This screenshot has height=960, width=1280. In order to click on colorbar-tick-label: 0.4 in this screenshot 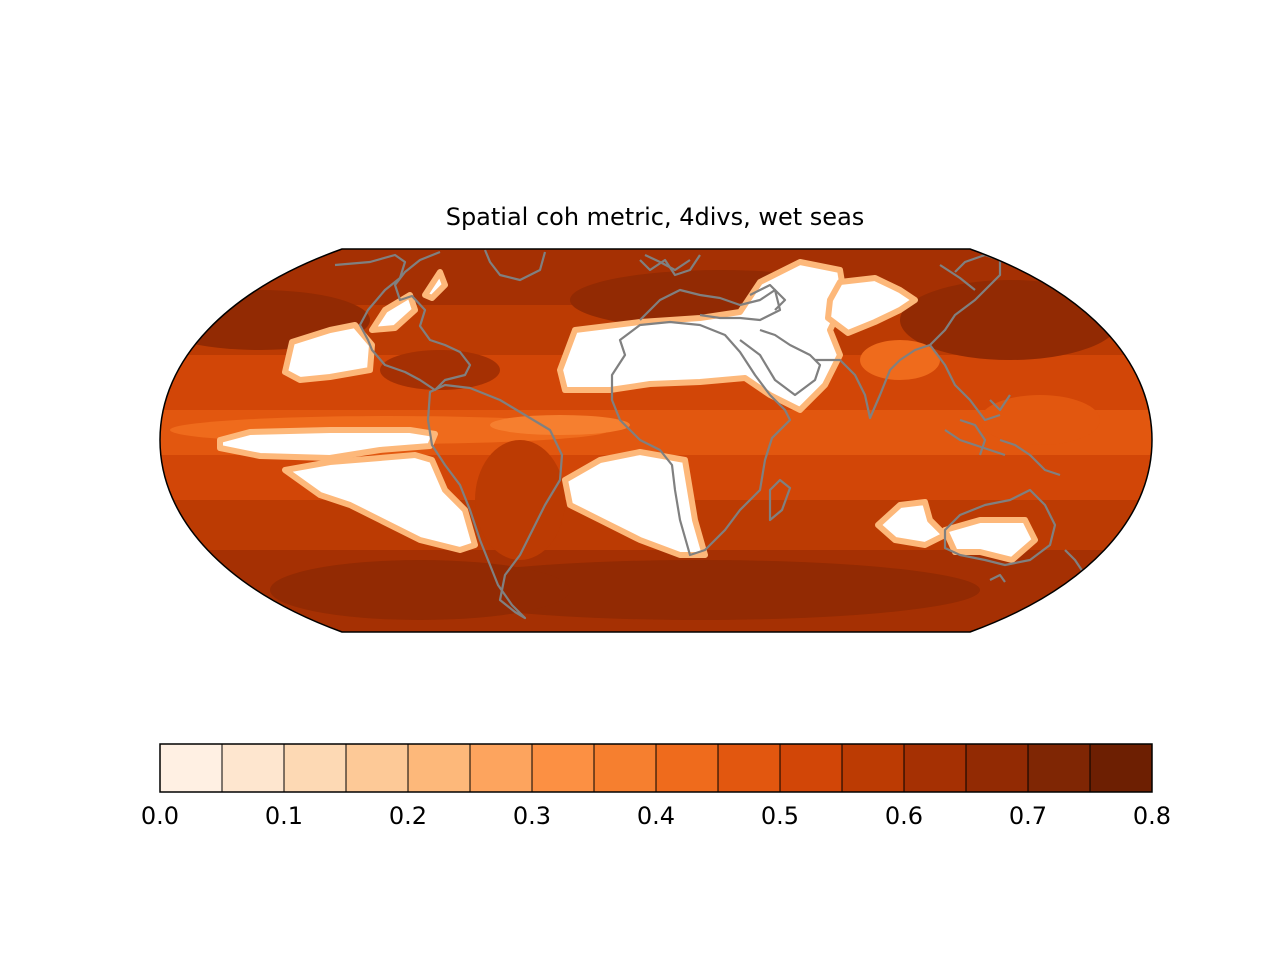, I will do `click(656, 816)`.